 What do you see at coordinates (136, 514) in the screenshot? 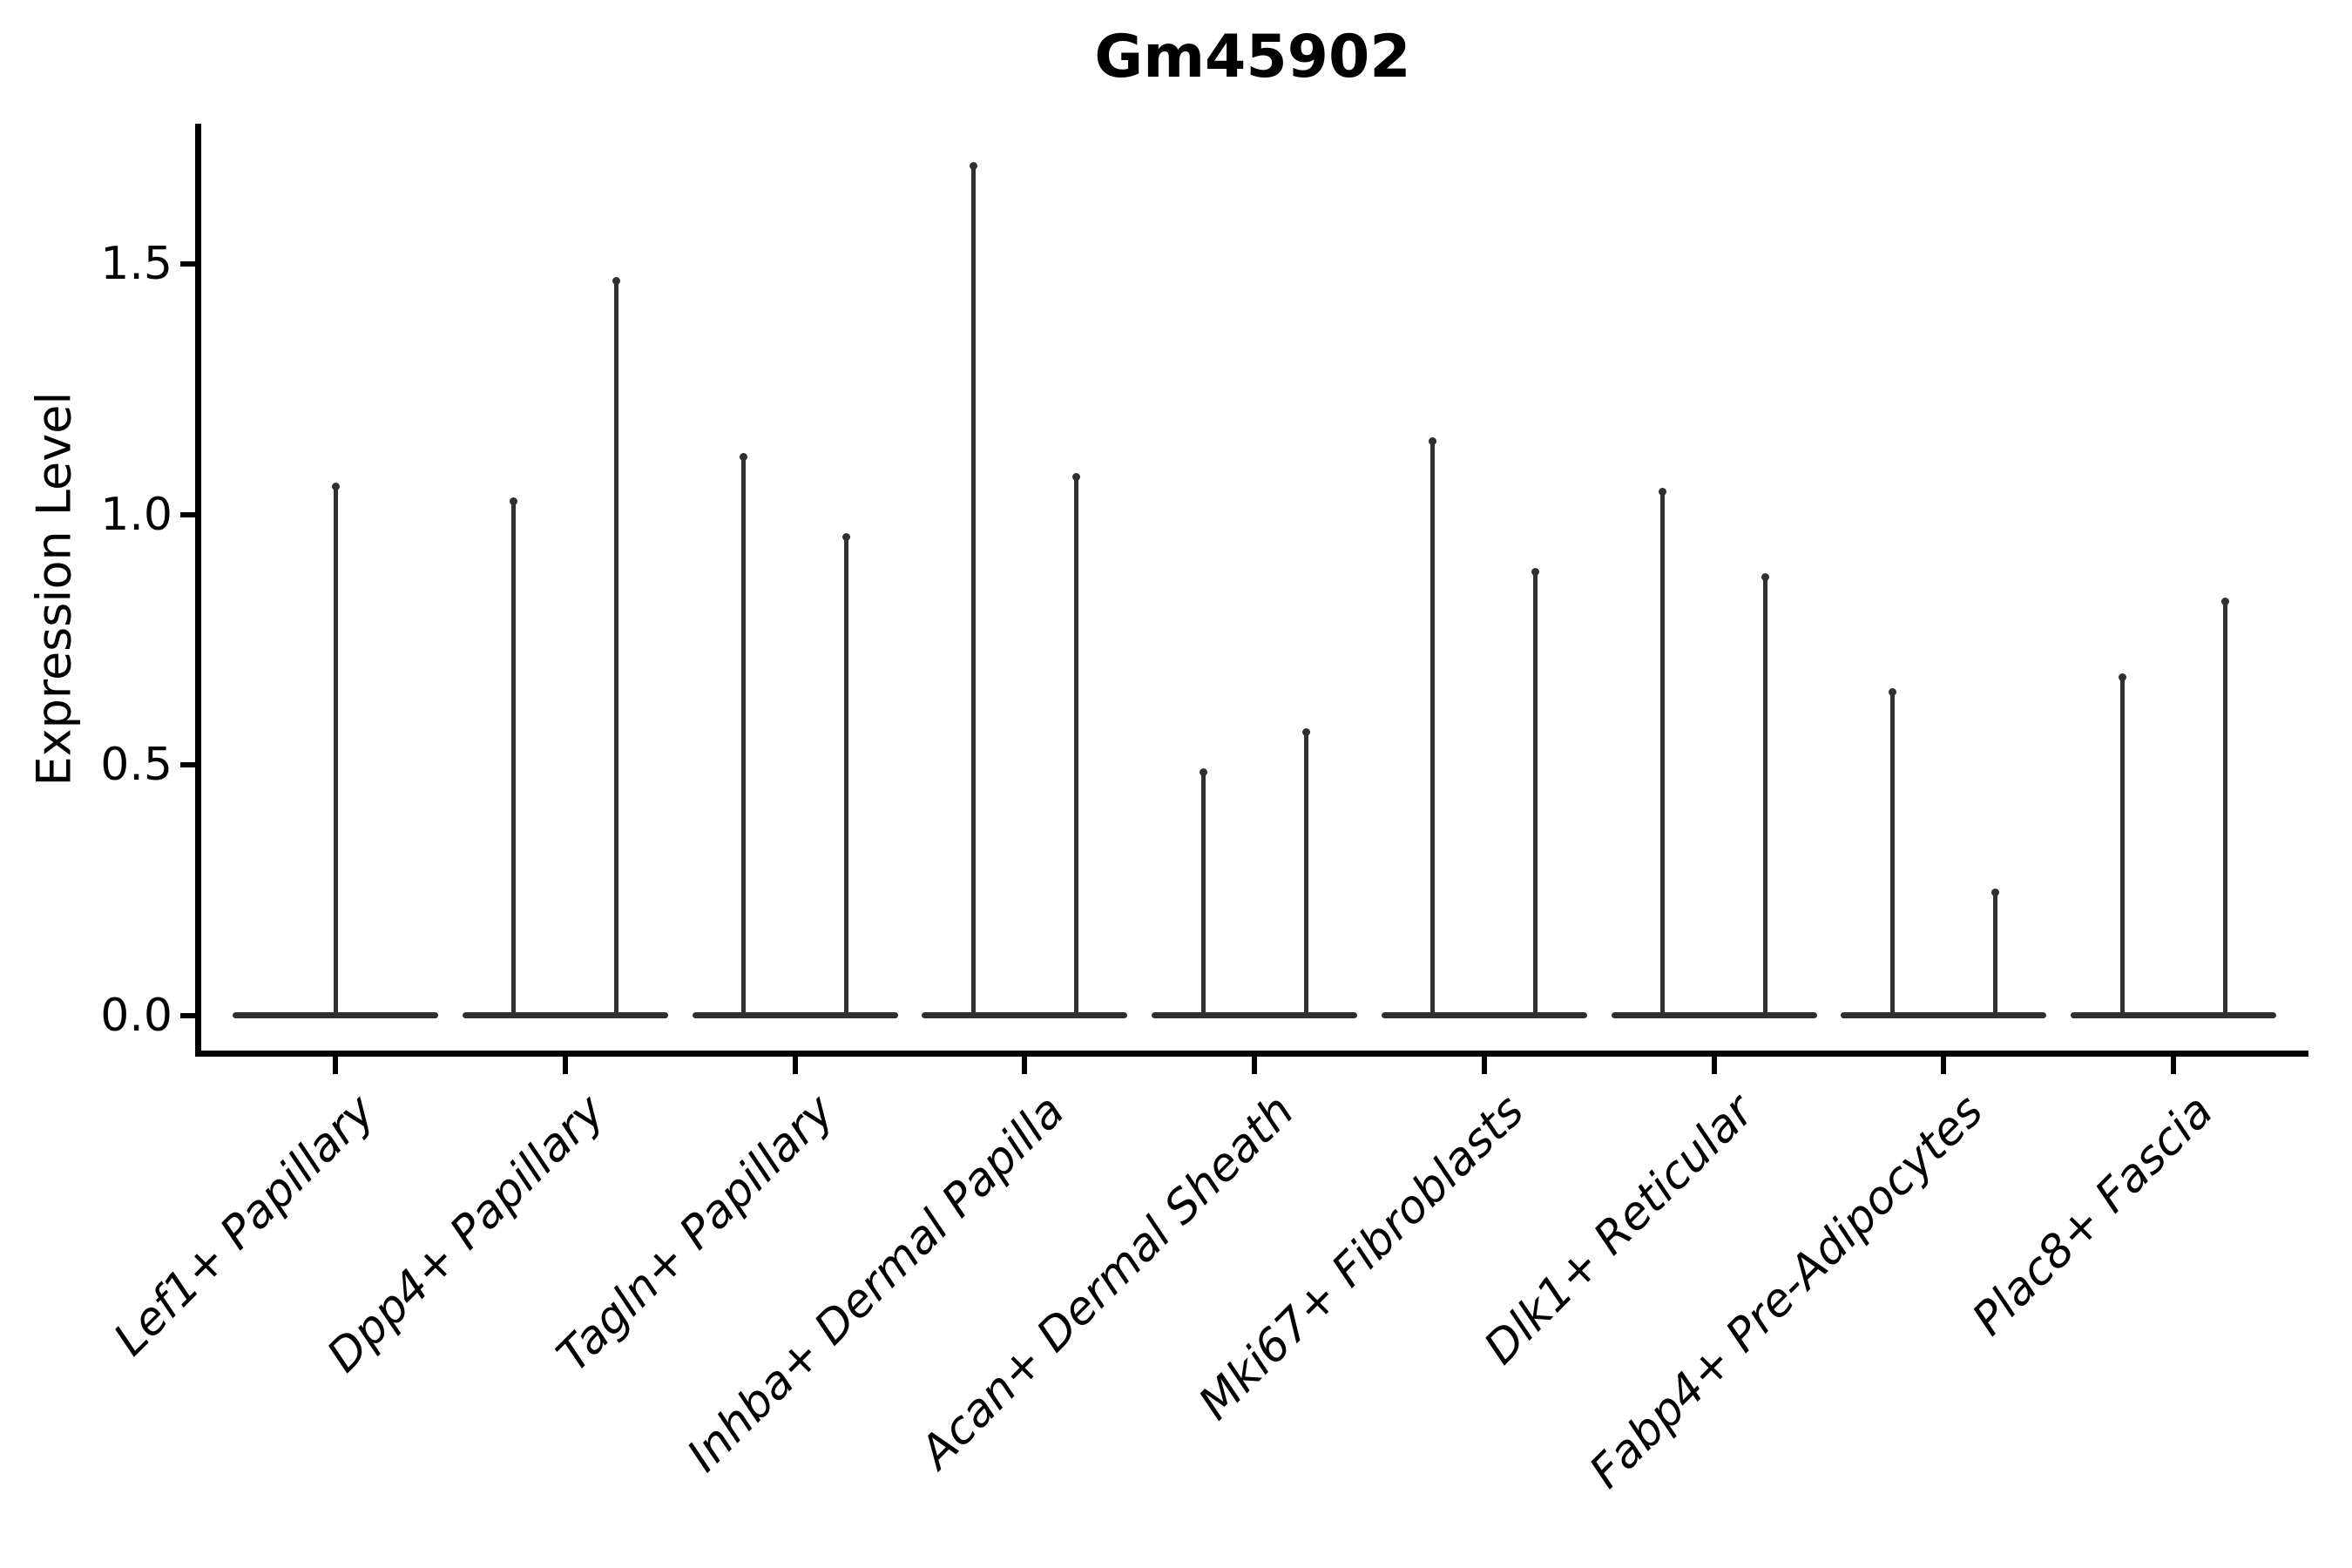
I see `y-tick-label: 1.0` at bounding box center [136, 514].